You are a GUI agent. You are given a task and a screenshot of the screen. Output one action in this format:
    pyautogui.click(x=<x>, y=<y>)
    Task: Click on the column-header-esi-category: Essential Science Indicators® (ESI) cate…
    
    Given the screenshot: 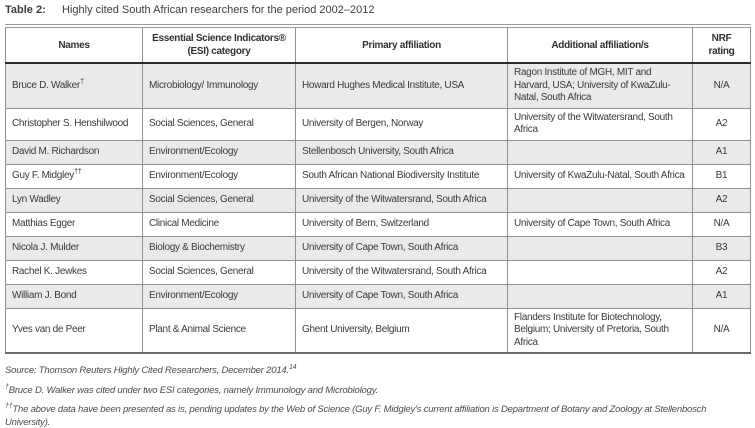 What is the action you would take?
    pyautogui.click(x=219, y=45)
    